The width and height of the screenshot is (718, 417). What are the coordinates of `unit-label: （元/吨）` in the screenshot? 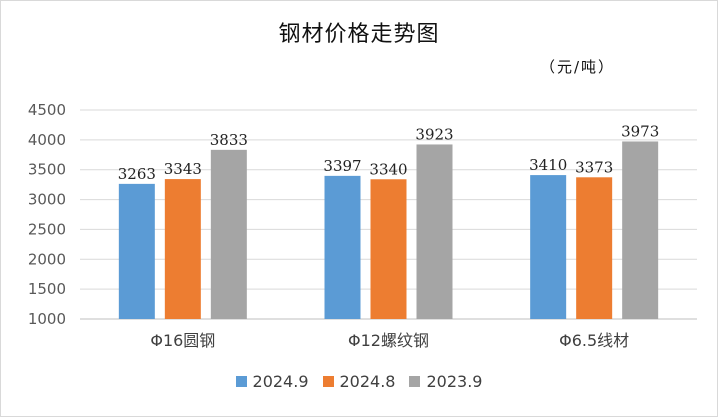 It's located at (578, 67).